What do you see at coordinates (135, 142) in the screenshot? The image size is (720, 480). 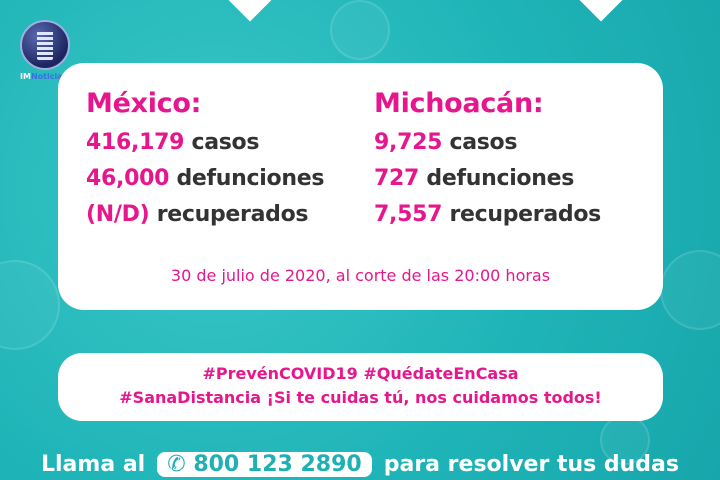 I see `mexico-cases: 416,179` at bounding box center [135, 142].